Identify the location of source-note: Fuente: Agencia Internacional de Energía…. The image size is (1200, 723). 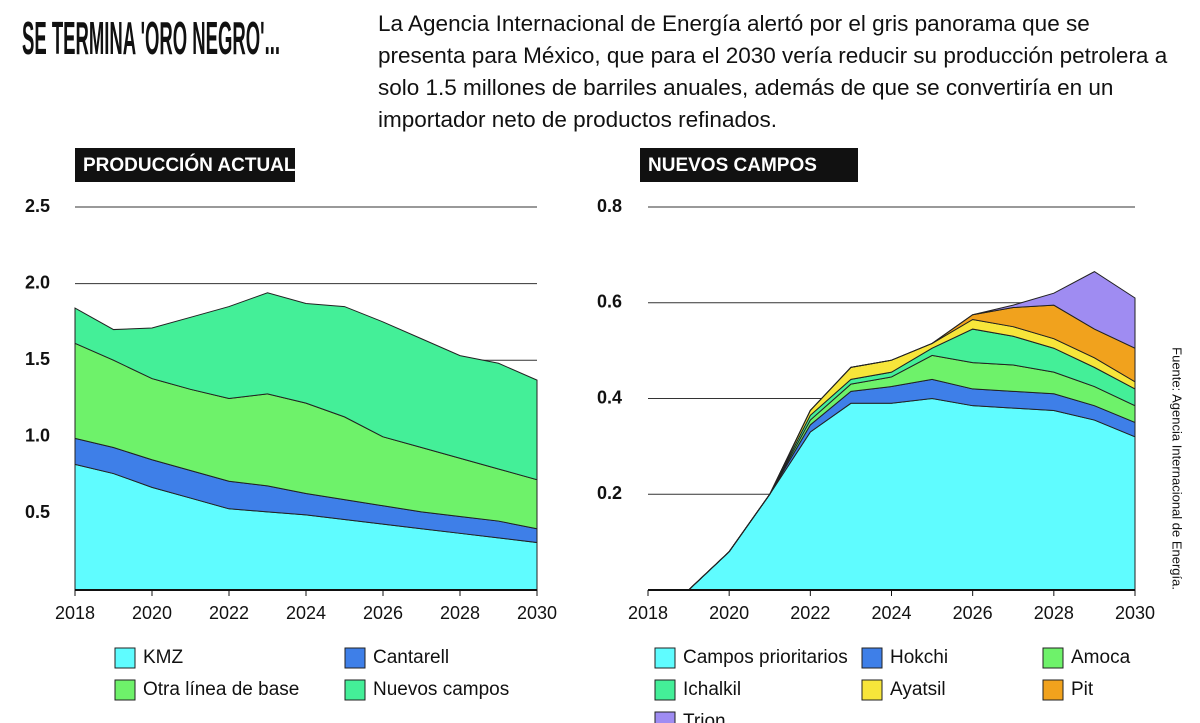
(1177, 468).